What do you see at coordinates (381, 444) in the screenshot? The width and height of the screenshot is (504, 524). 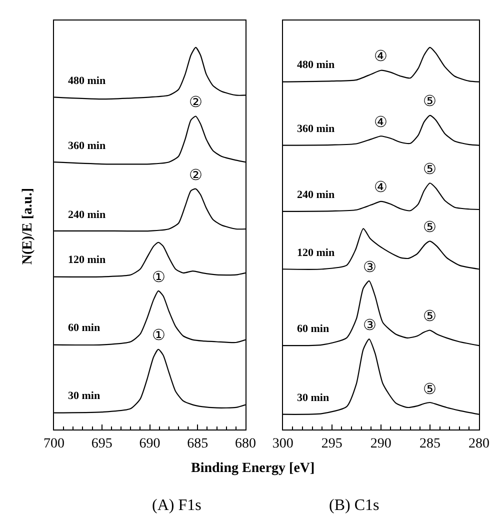 I see `x-tick-label: 290` at bounding box center [381, 444].